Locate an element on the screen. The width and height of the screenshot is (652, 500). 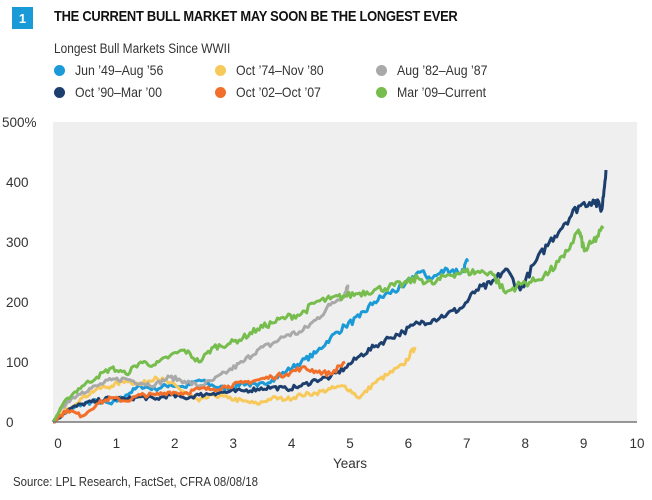
y-tick-label: 100 is located at coordinates (17, 362).